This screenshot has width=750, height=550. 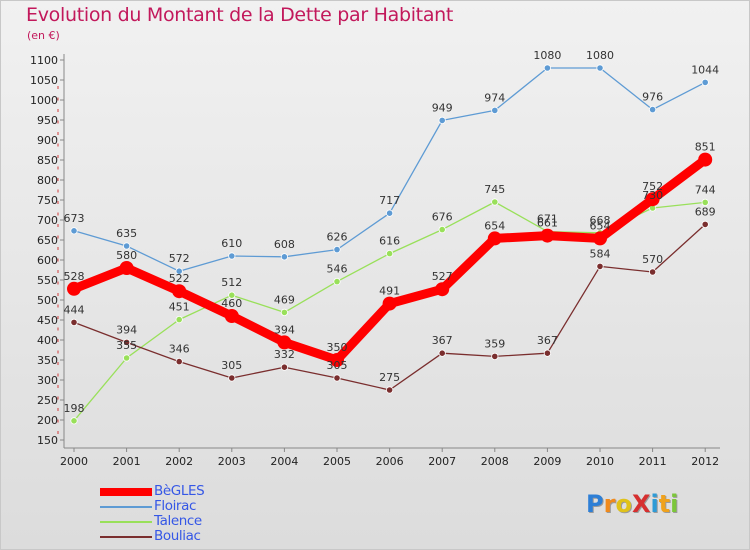 What do you see at coordinates (47, 140) in the screenshot?
I see `y-tick-label: 900` at bounding box center [47, 140].